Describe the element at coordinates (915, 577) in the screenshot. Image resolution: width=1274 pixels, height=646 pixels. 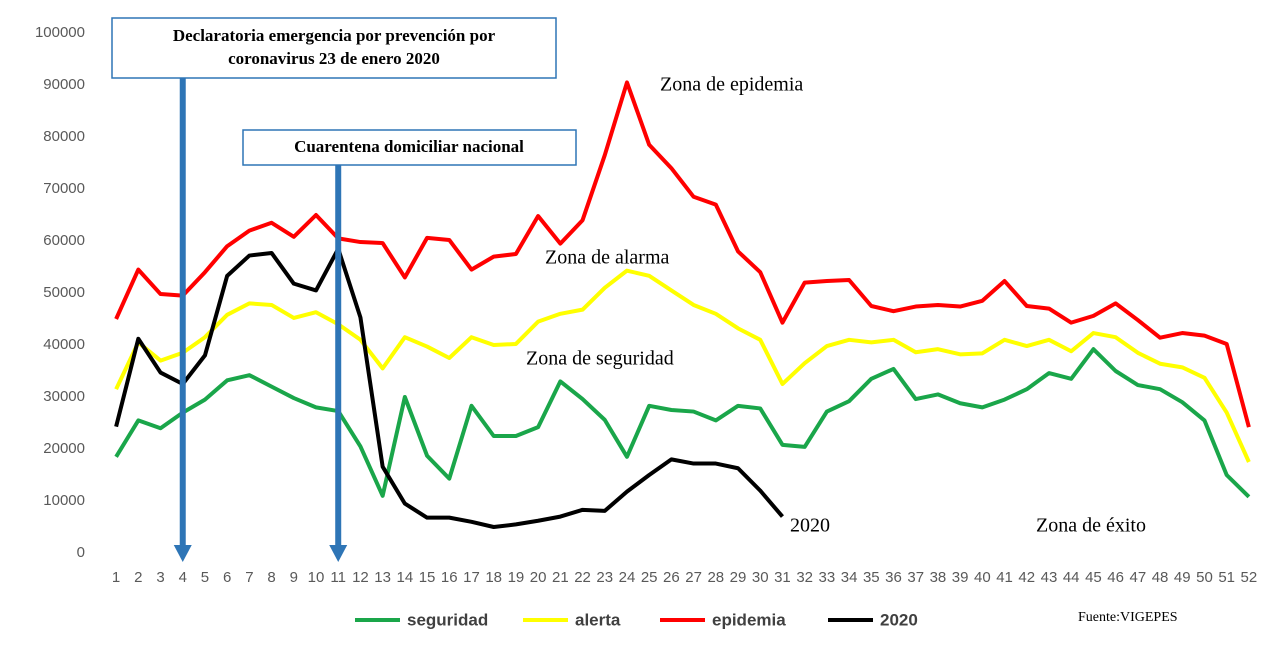
I see `x-tick-label: 37` at that location.